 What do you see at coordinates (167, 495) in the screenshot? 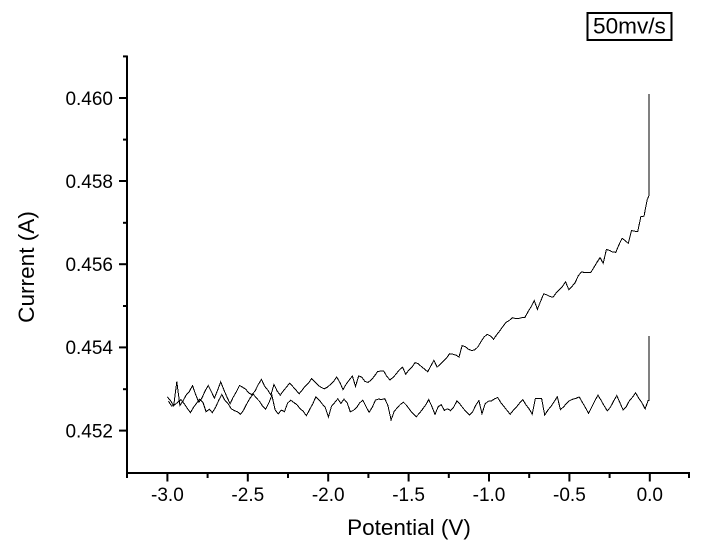
I see `svg-text: -3.0` at bounding box center [167, 495].